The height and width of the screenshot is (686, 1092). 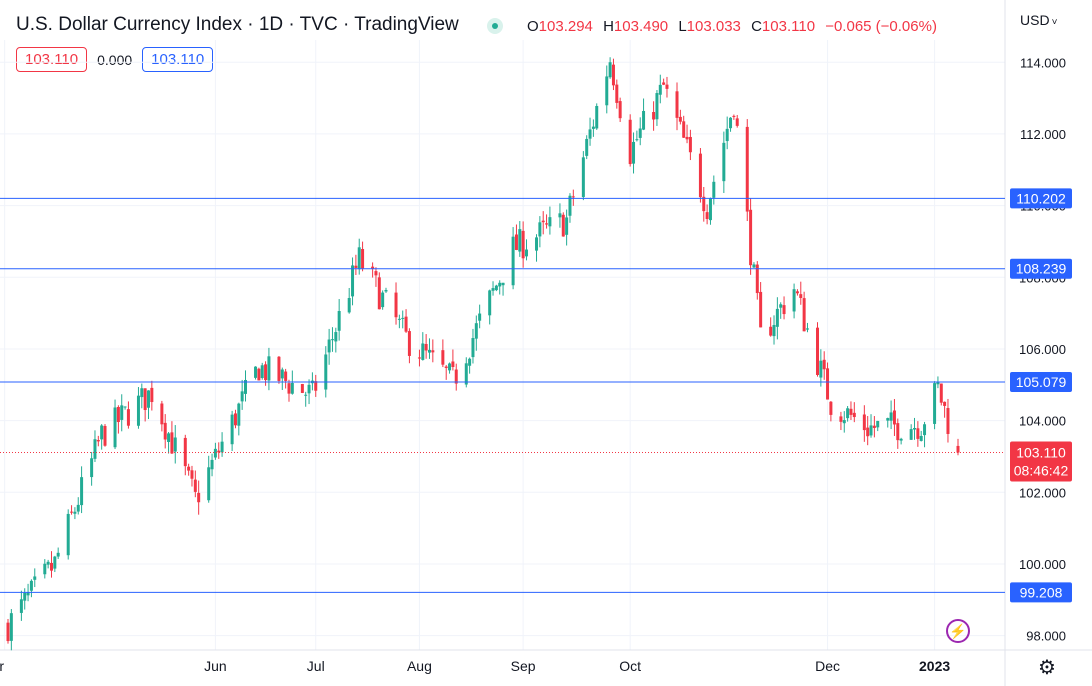 What do you see at coordinates (1042, 349) in the screenshot?
I see `y-tick-label: 106.000` at bounding box center [1042, 349].